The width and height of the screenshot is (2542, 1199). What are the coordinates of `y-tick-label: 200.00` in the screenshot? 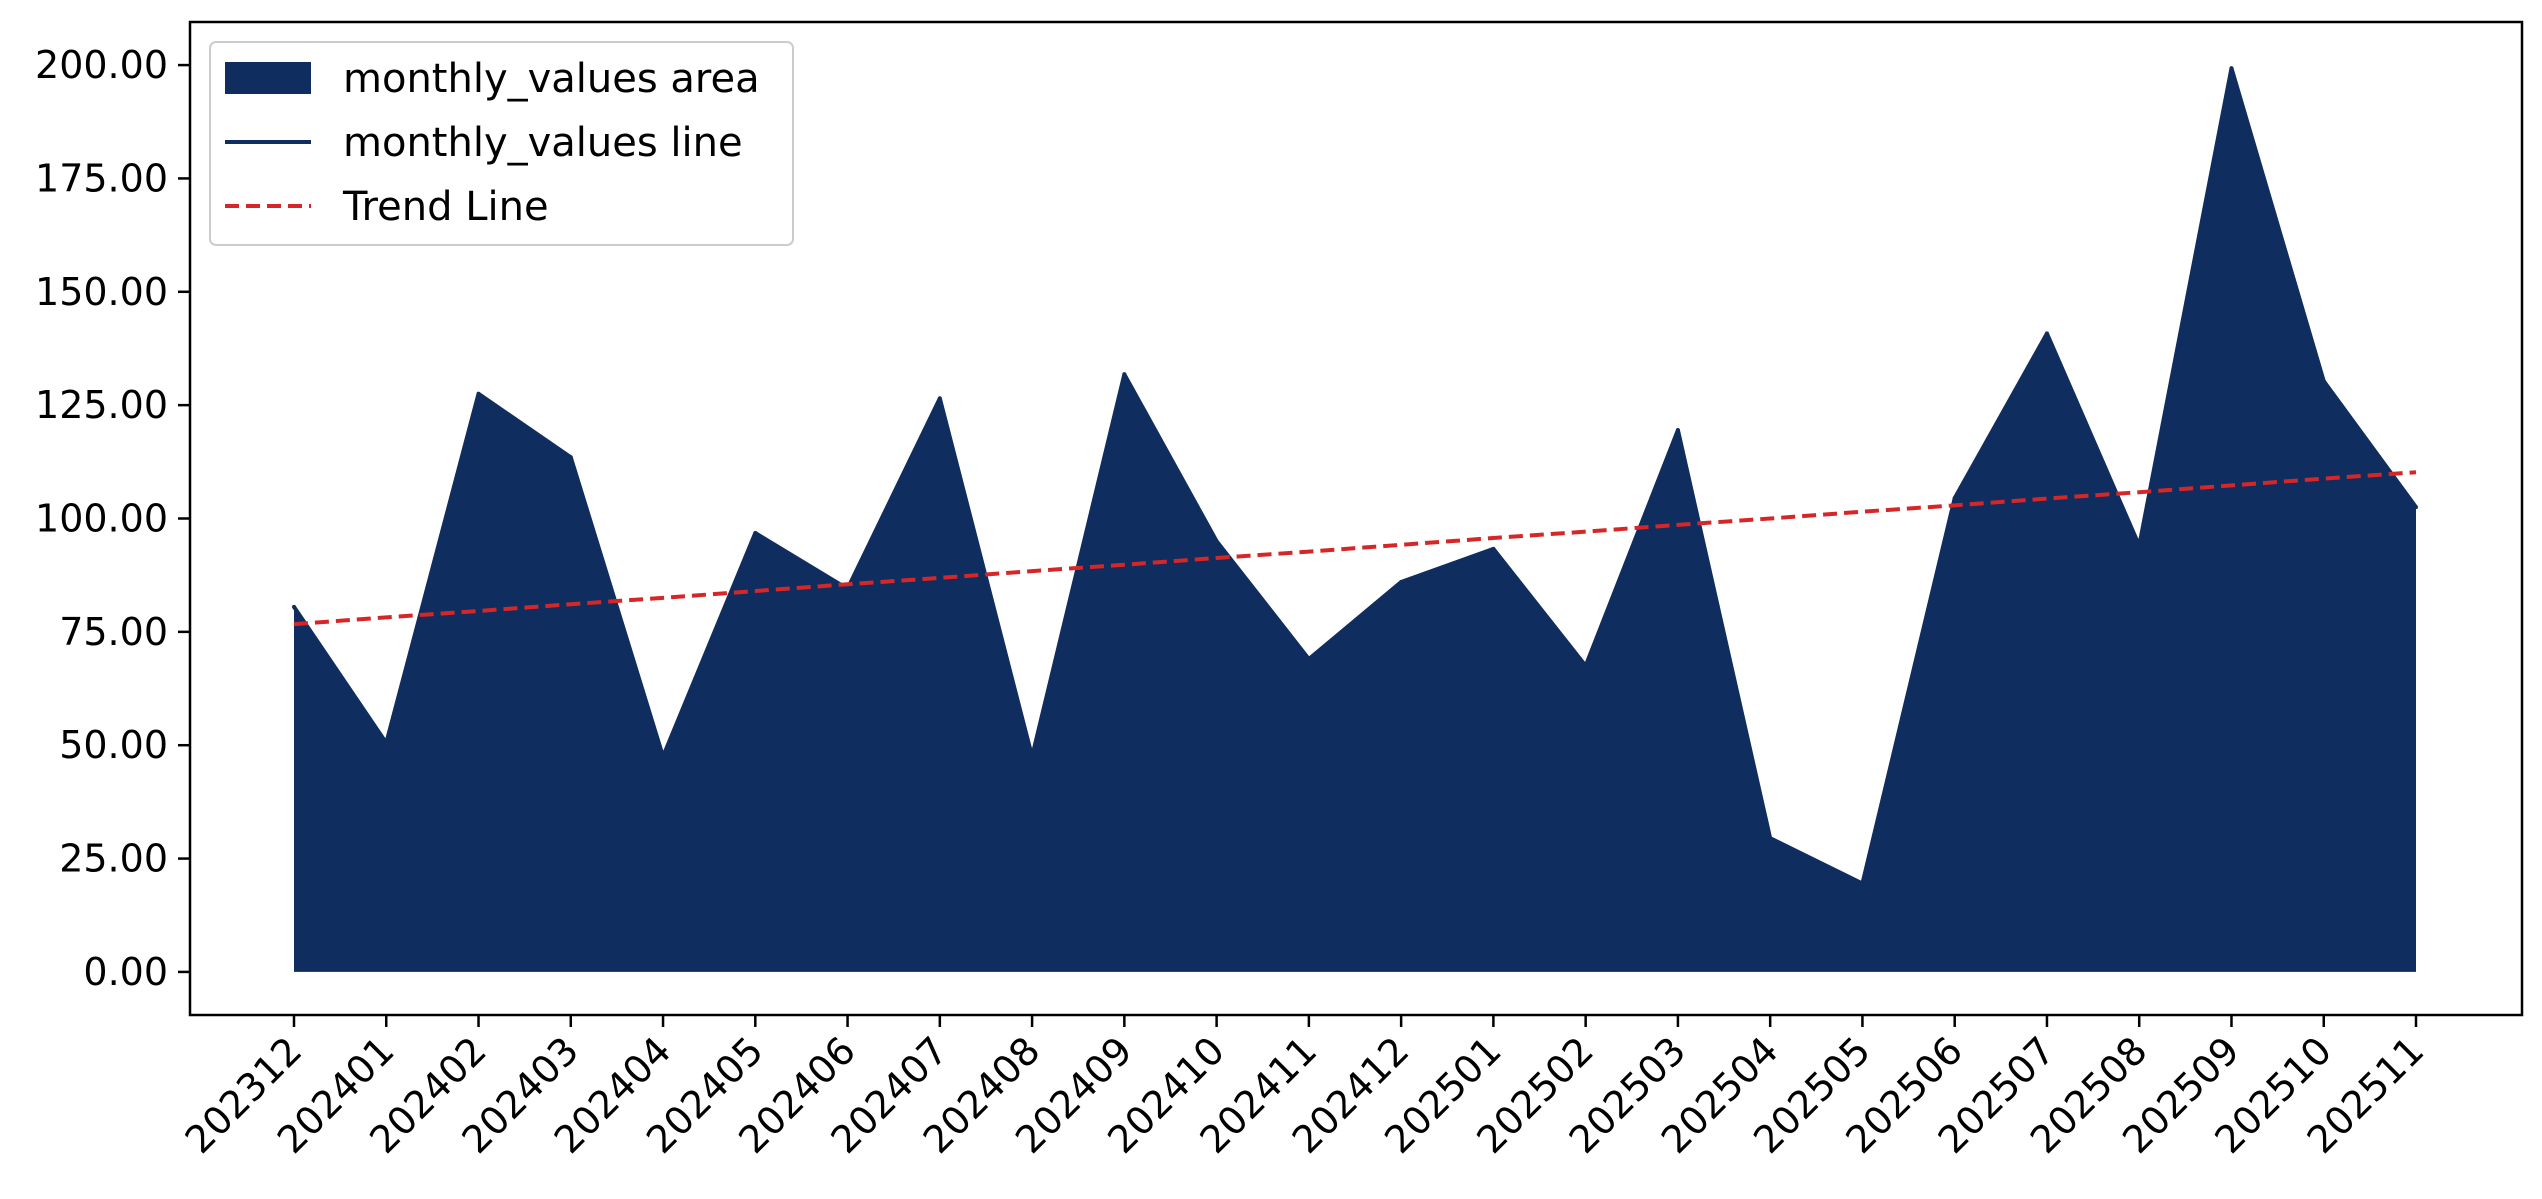 It's located at (101, 65).